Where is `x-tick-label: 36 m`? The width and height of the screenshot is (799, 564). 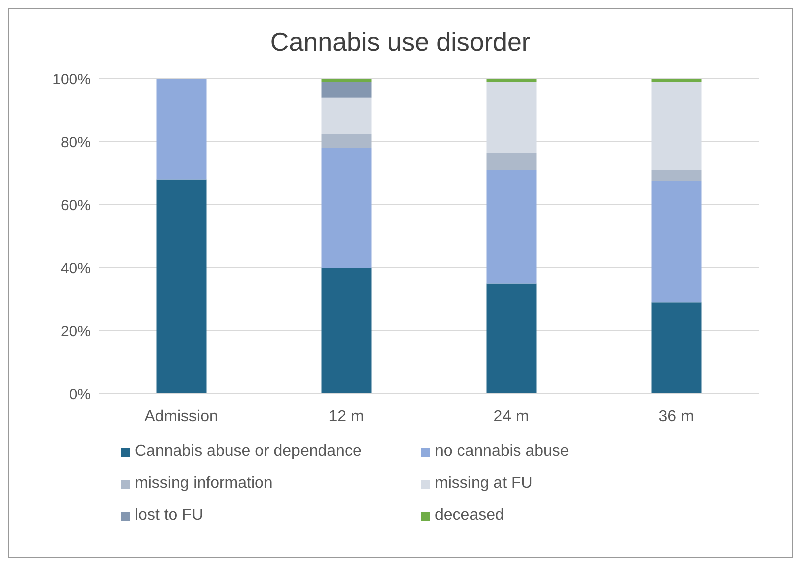
x-tick-label: 36 m is located at coordinates (676, 417).